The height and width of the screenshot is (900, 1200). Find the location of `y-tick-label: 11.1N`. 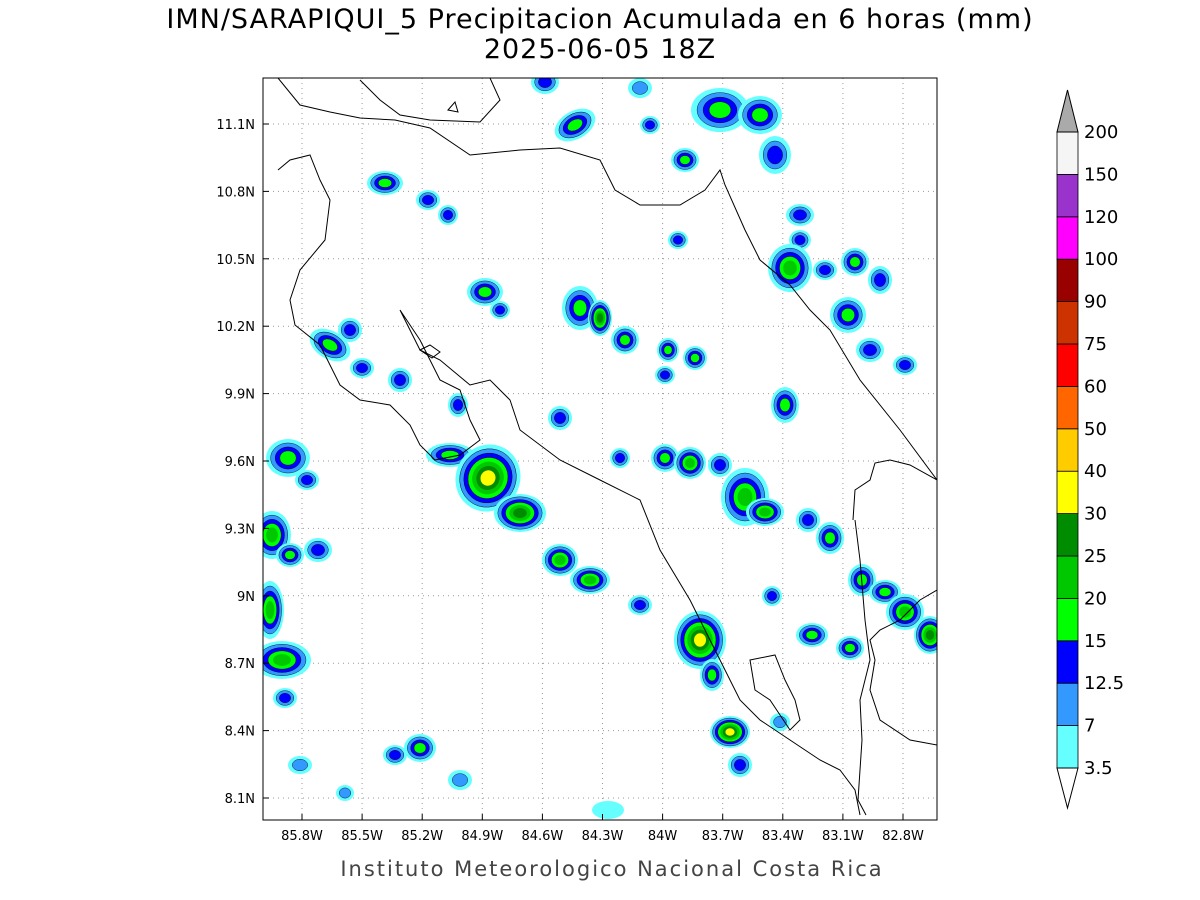

y-tick-label: 11.1N is located at coordinates (235, 125).